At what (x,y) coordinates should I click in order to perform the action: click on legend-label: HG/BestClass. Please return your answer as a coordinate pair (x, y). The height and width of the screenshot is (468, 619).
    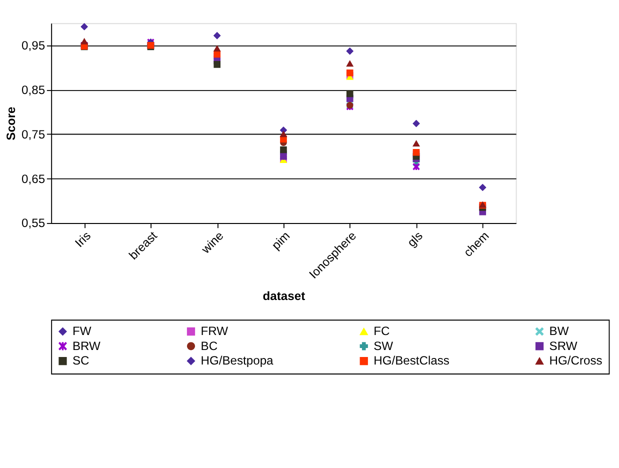
    Looking at the image, I should click on (412, 361).